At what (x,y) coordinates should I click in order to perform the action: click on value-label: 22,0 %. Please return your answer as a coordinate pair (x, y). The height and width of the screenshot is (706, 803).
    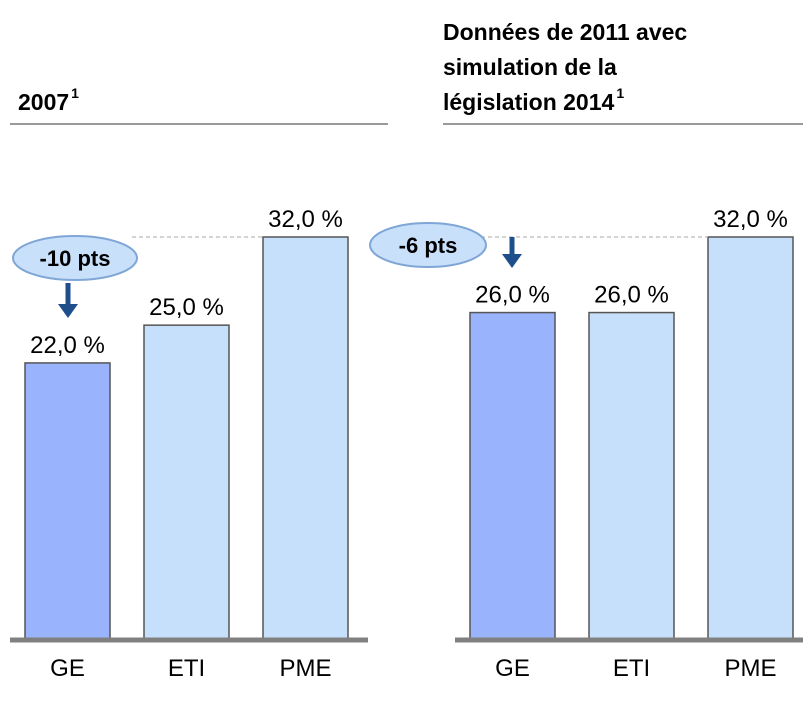
    Looking at the image, I should click on (67, 345).